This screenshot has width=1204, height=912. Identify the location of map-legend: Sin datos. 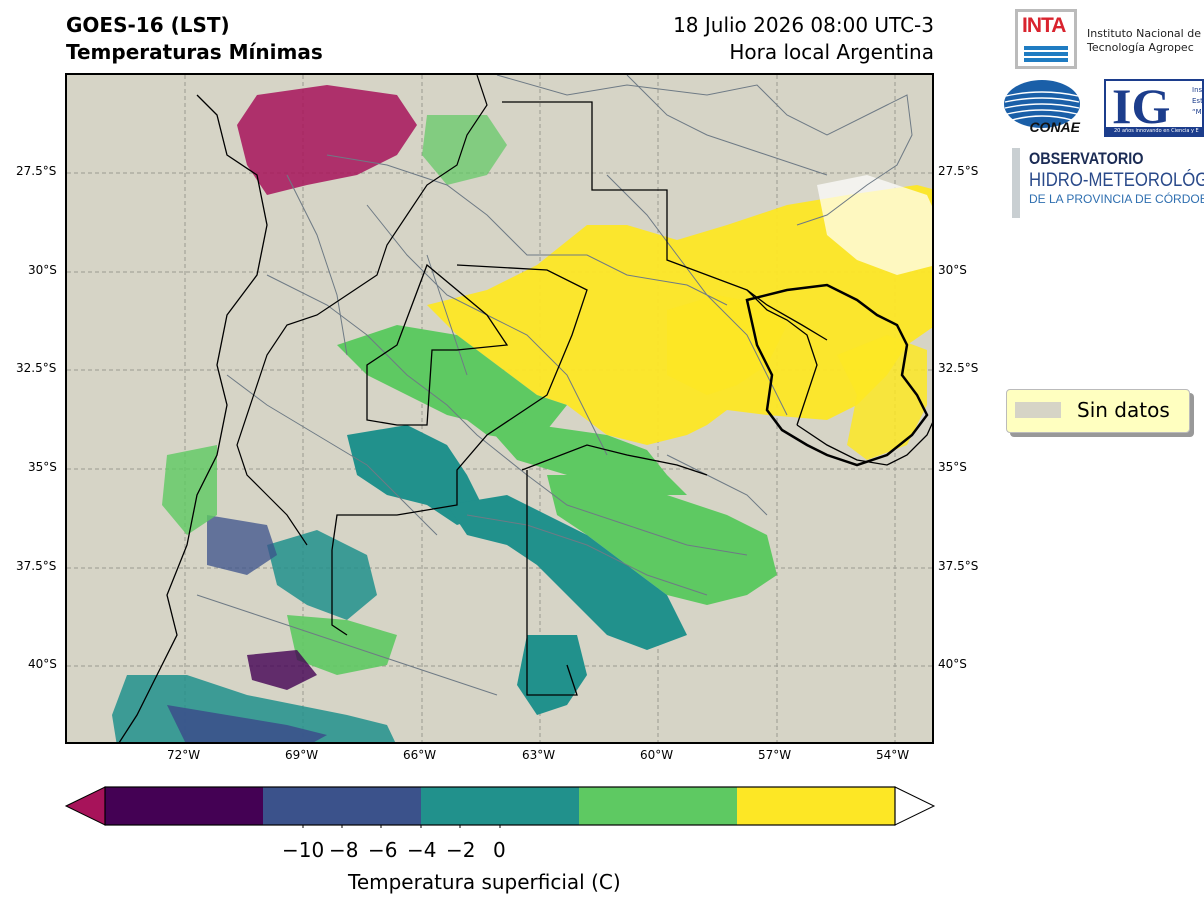
(1098, 411).